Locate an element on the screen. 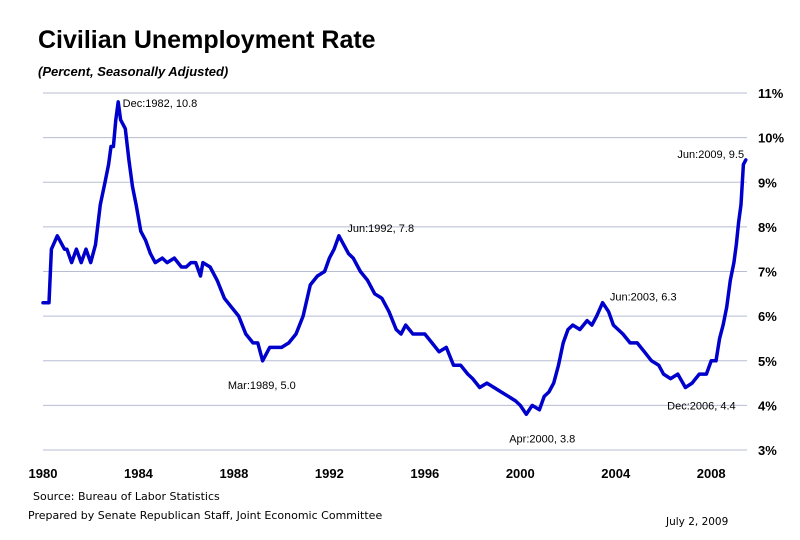 This screenshot has height=540, width=800. y-tick-label: 4% is located at coordinates (767, 405).